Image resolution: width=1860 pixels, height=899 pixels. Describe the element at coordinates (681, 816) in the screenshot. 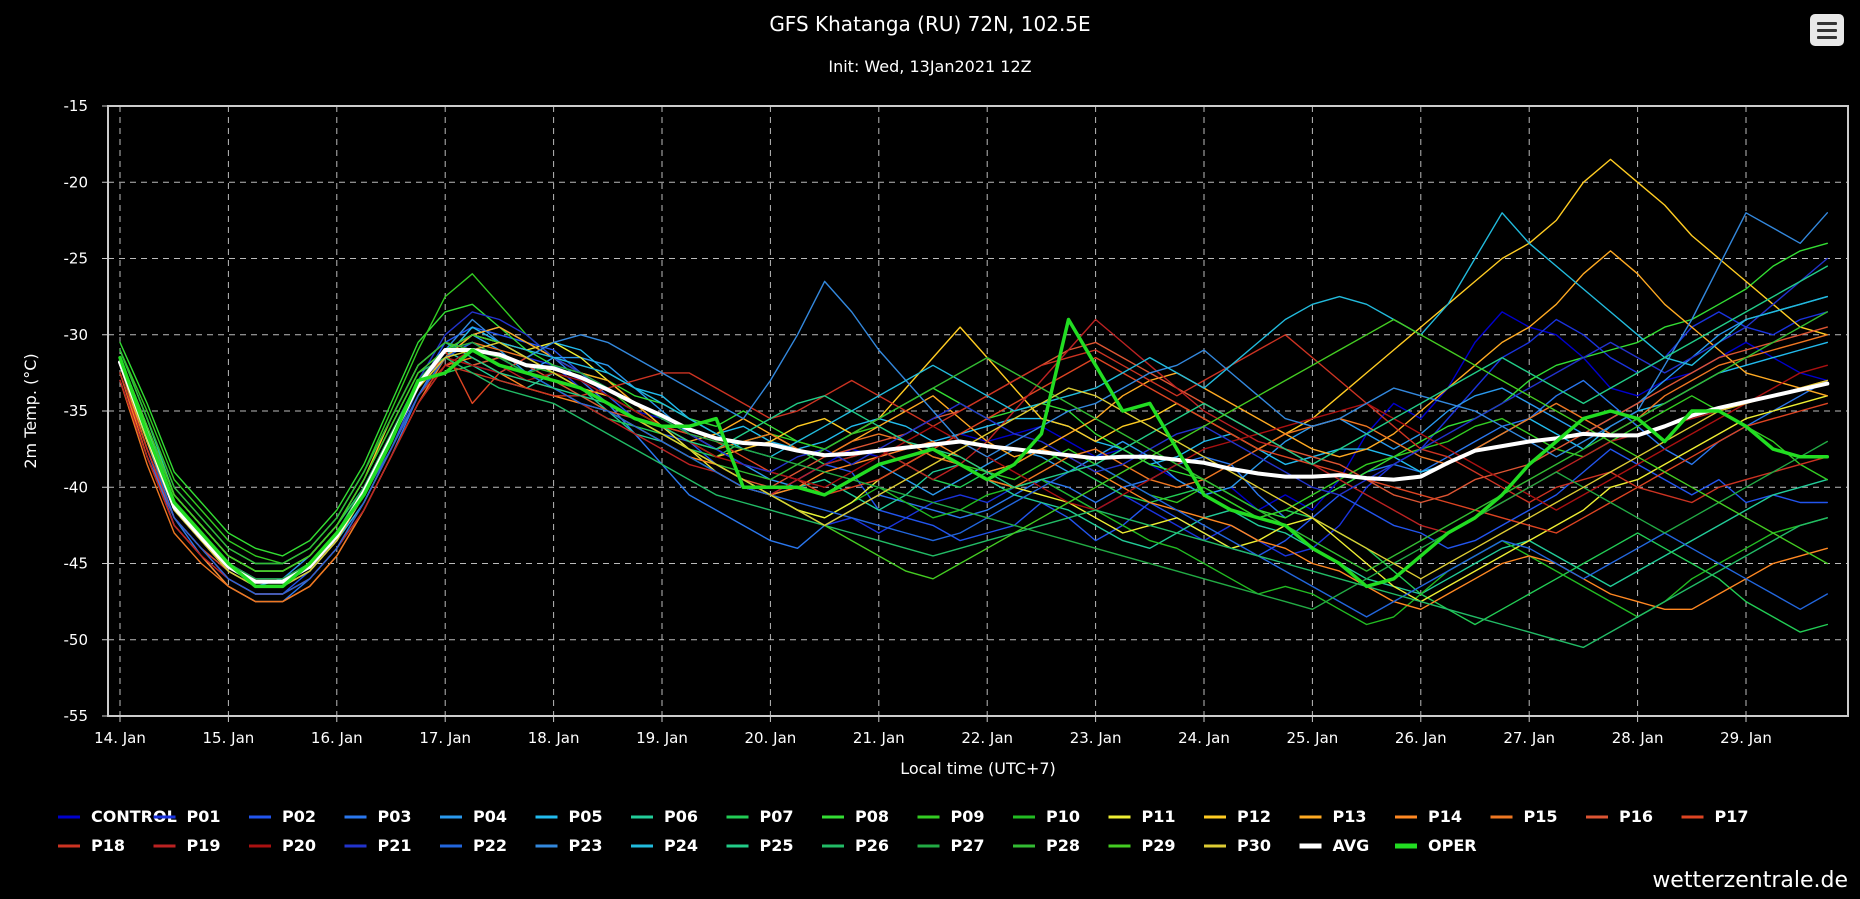

I see `legend-item-p06: P06` at that location.